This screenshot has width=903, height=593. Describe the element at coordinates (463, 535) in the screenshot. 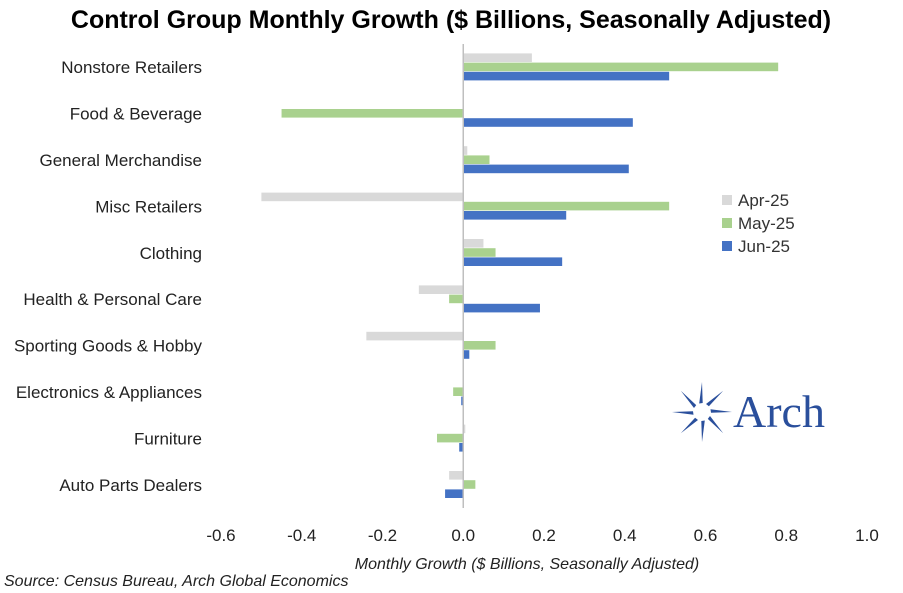

I see `x-tick-label: 0.0` at that location.